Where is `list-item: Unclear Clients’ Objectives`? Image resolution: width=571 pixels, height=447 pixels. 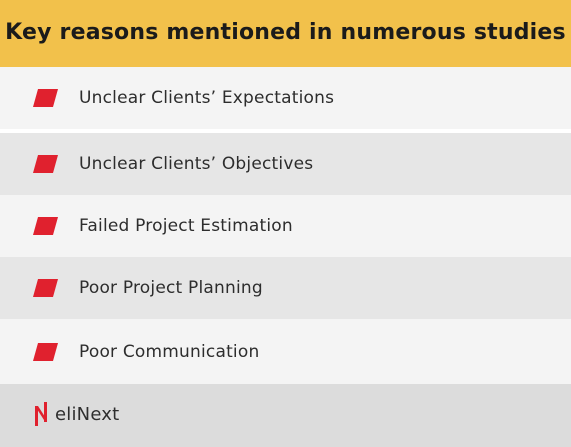
list-item: Unclear Clients’ Objectives is located at coordinates (285, 164).